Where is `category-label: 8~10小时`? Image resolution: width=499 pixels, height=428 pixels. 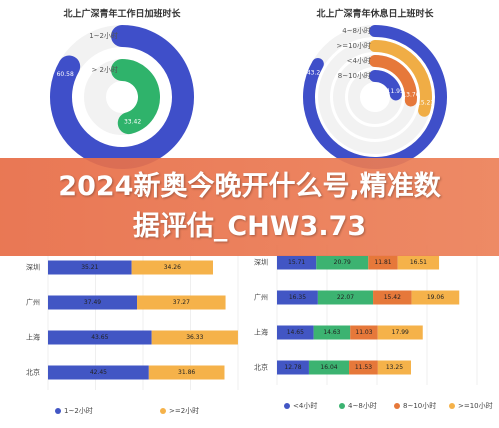
category-label: 8~10小时 is located at coordinates (354, 75).